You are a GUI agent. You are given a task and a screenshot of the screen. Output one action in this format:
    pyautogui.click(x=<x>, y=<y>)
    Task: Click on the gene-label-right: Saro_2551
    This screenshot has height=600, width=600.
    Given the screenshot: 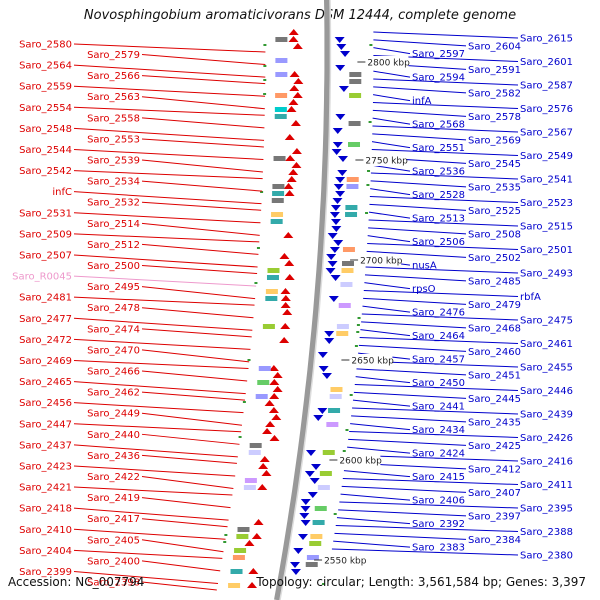 What is the action you would take?
    pyautogui.click(x=438, y=148)
    